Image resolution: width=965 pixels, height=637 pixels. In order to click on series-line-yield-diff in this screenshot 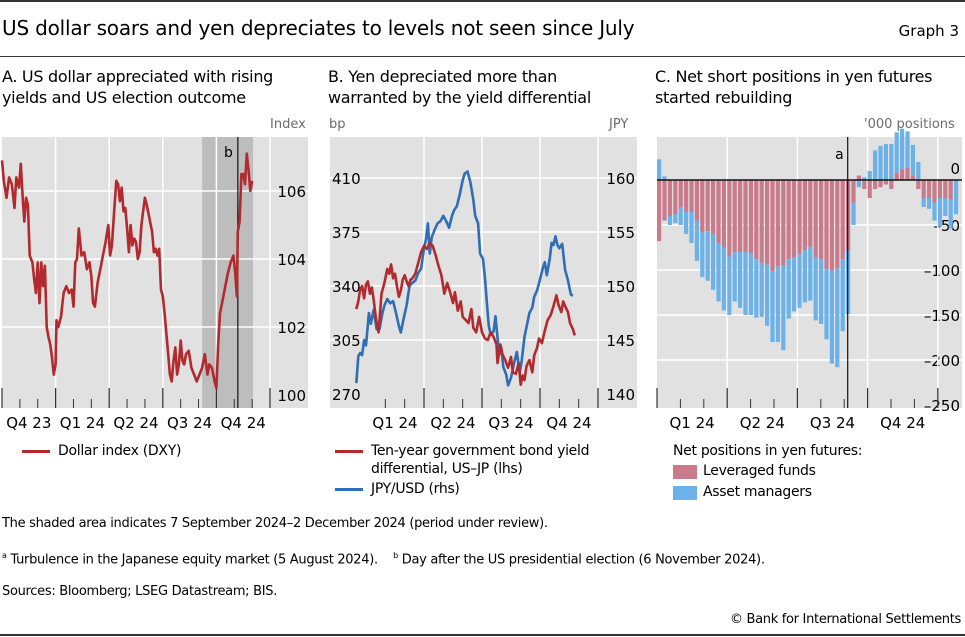, I will do `click(466, 313)`.